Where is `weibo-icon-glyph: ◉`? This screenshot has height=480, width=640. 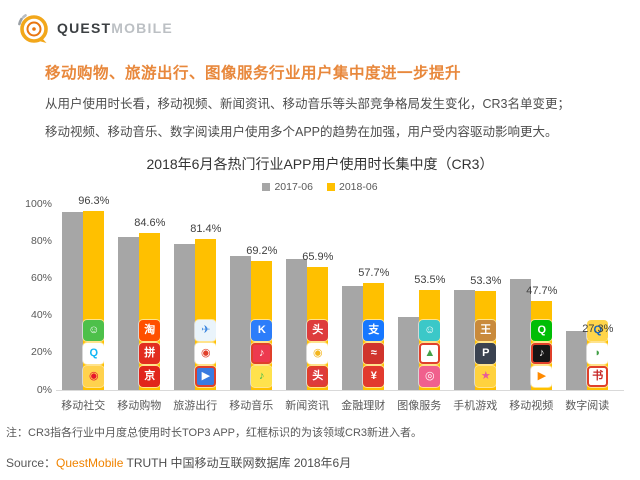
weibo-icon-glyph: ◉ is located at coordinates (93, 376).